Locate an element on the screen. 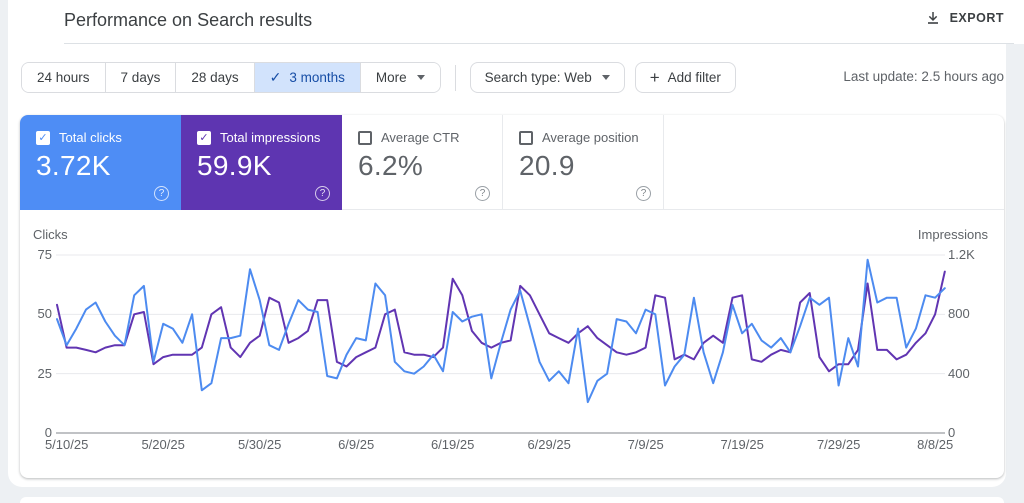  x-axis-date-tick: 5/20/25 is located at coordinates (163, 444).